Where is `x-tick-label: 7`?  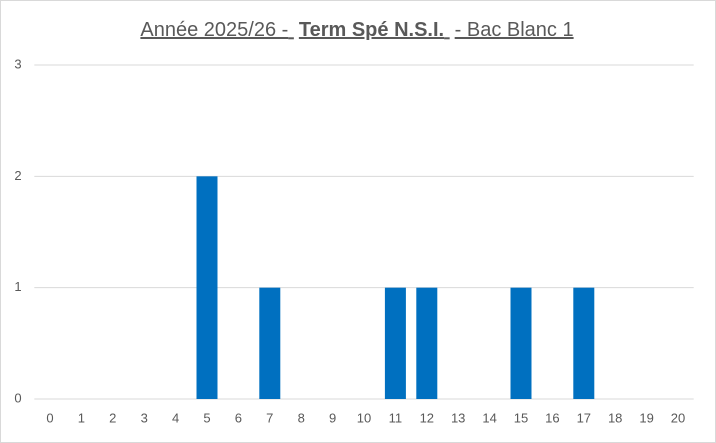 x-tick-label: 7 is located at coordinates (269, 417).